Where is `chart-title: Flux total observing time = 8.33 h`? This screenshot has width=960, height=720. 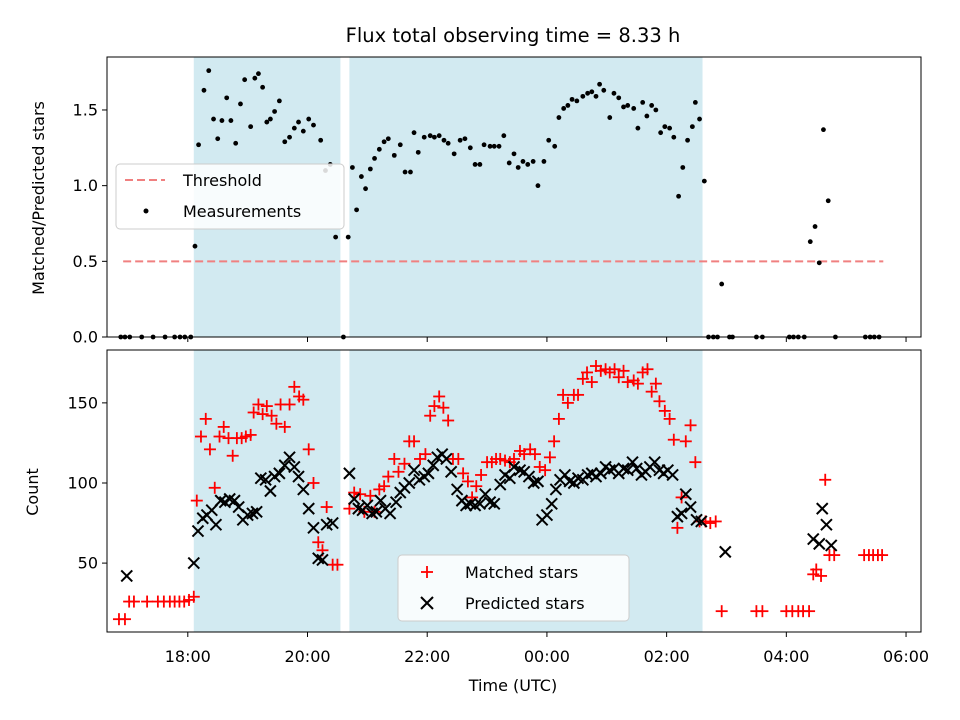
chart-title: Flux total observing time = 8.33 h is located at coordinates (513, 35).